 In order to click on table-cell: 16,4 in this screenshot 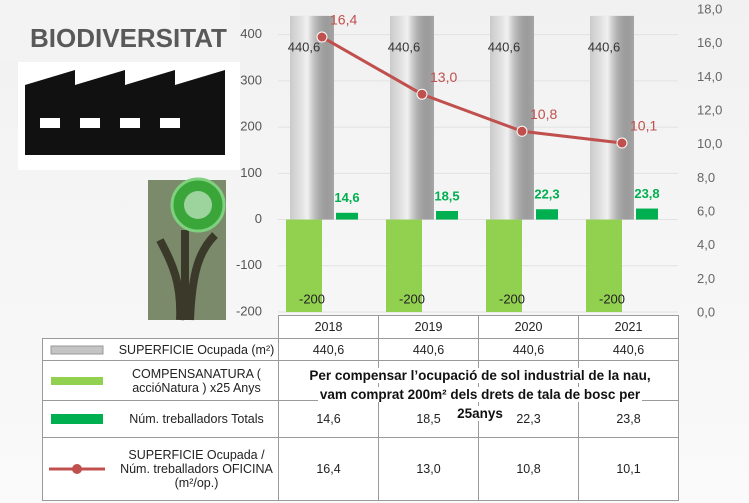, I will do `click(328, 469)`.